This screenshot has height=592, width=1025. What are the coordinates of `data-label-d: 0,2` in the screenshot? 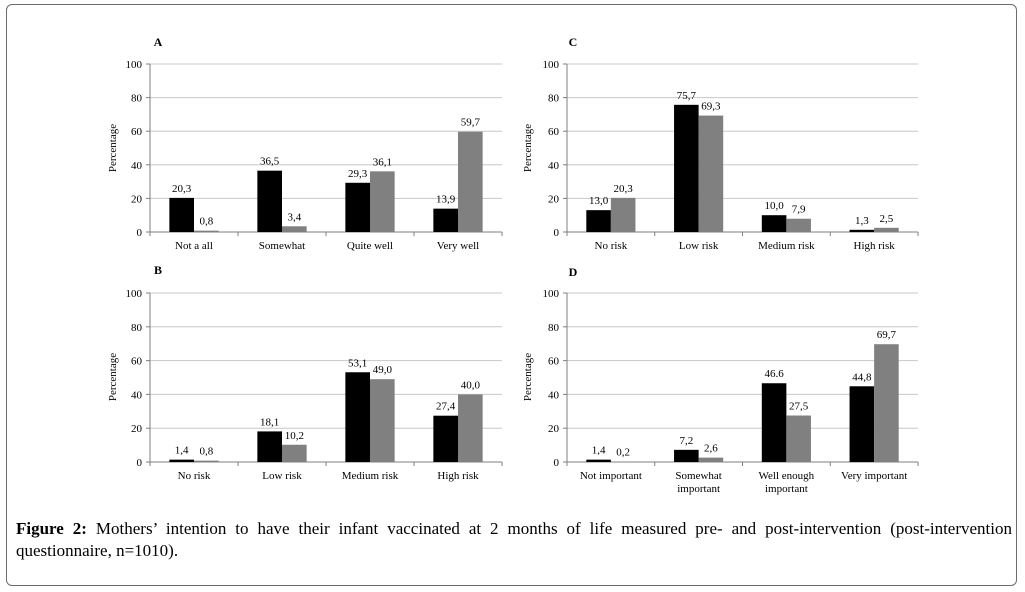 It's located at (623, 453).